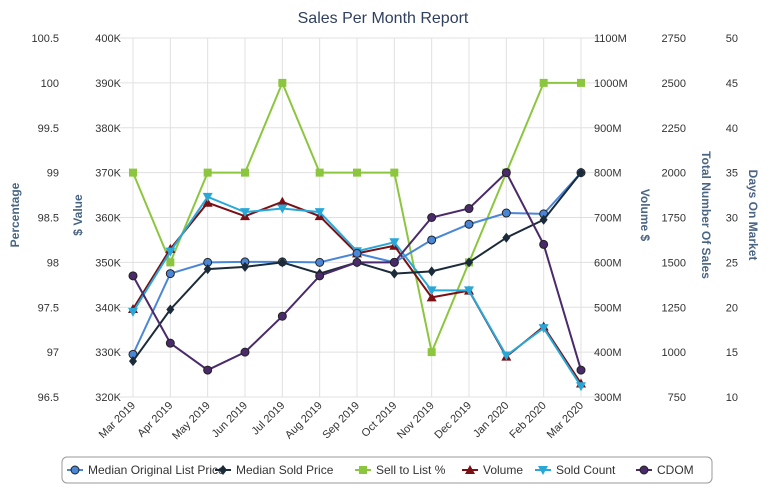 Image resolution: width=775 pixels, height=500 pixels. Describe the element at coordinates (363, 470) in the screenshot. I see `legend-sell-to-list-marker` at that location.